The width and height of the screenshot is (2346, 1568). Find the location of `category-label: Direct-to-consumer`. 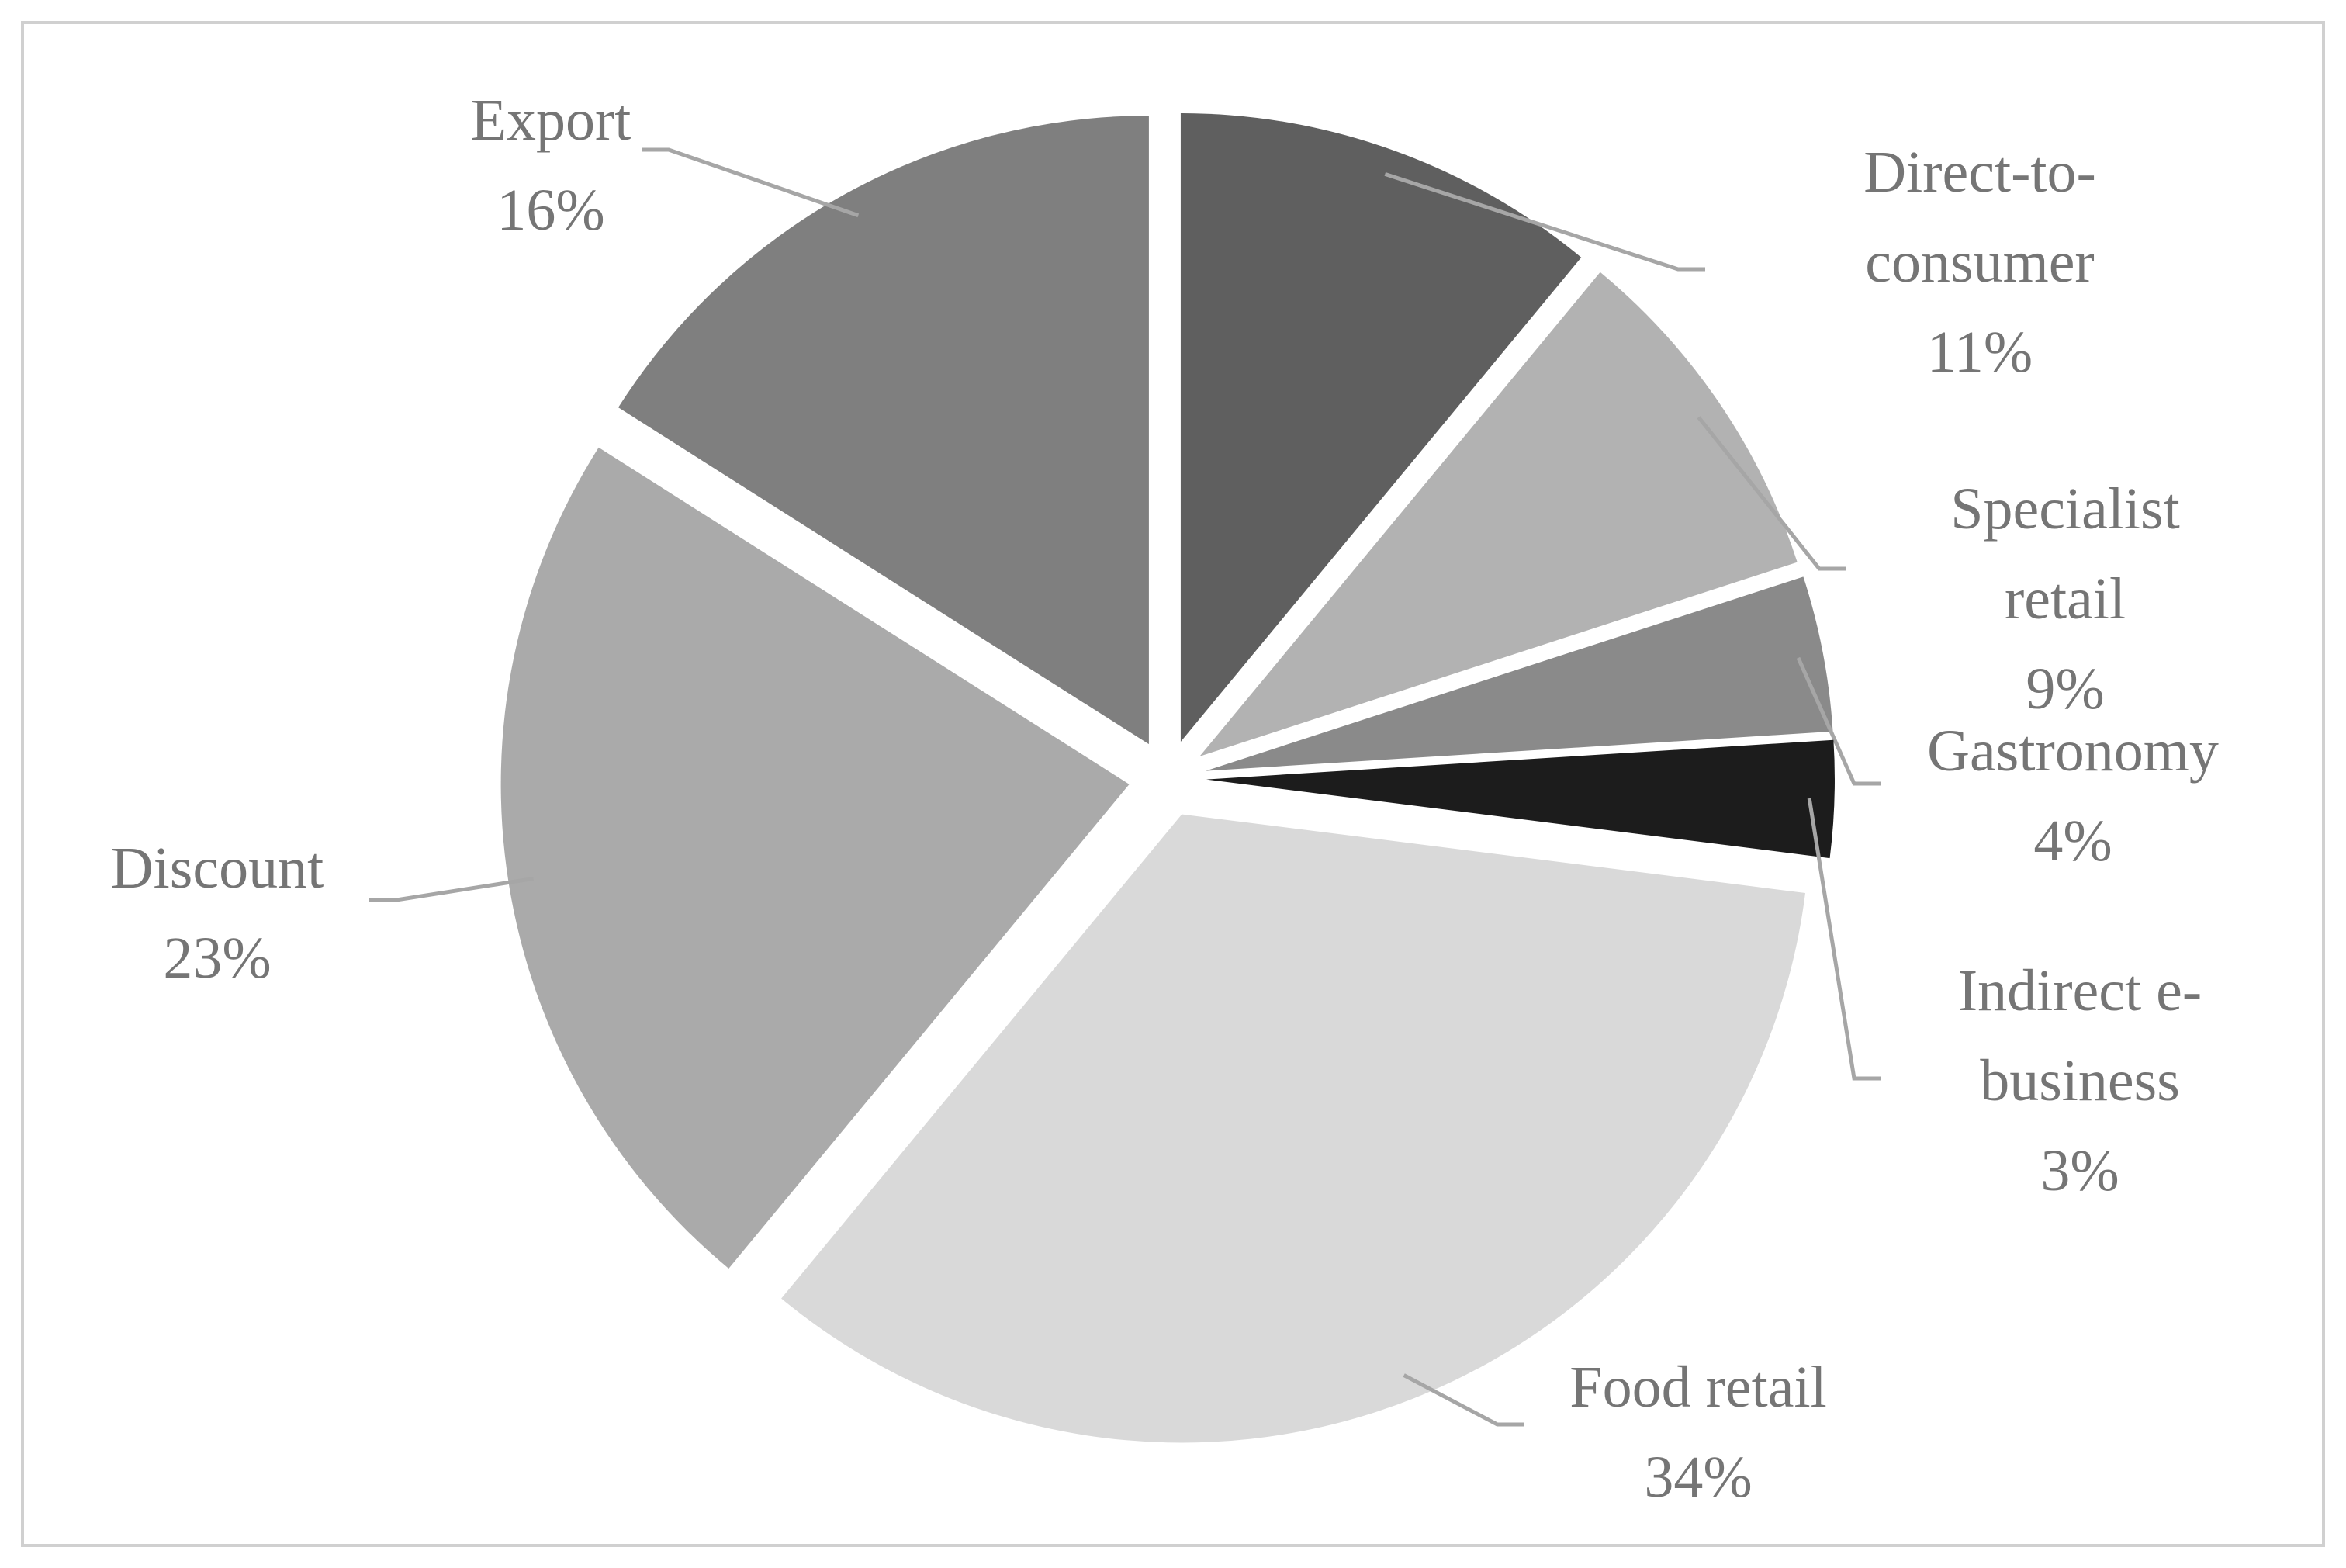

category-label: Direct-to-consumer is located at coordinates (1980, 218).